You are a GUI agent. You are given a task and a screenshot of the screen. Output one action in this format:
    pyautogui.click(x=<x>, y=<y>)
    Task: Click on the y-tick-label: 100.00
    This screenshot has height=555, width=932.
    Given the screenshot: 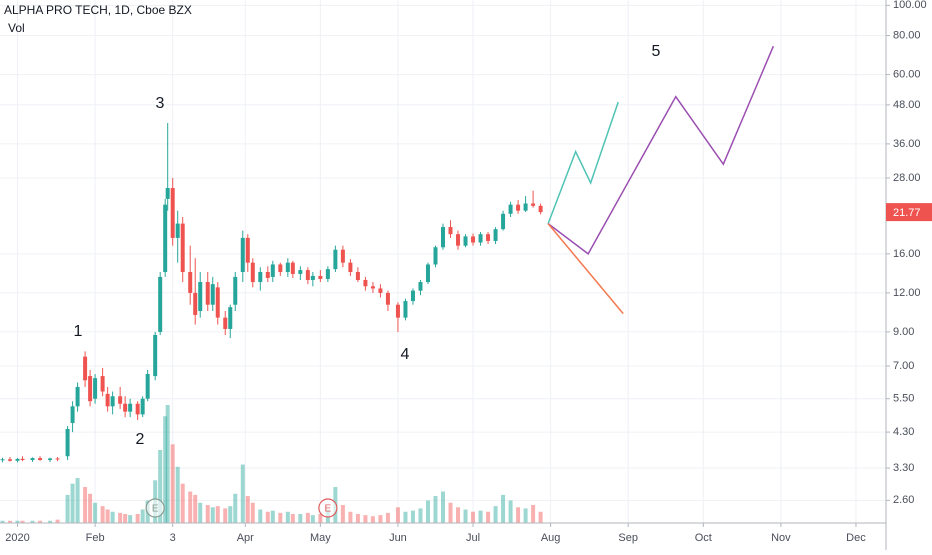 What is the action you would take?
    pyautogui.click(x=910, y=5)
    